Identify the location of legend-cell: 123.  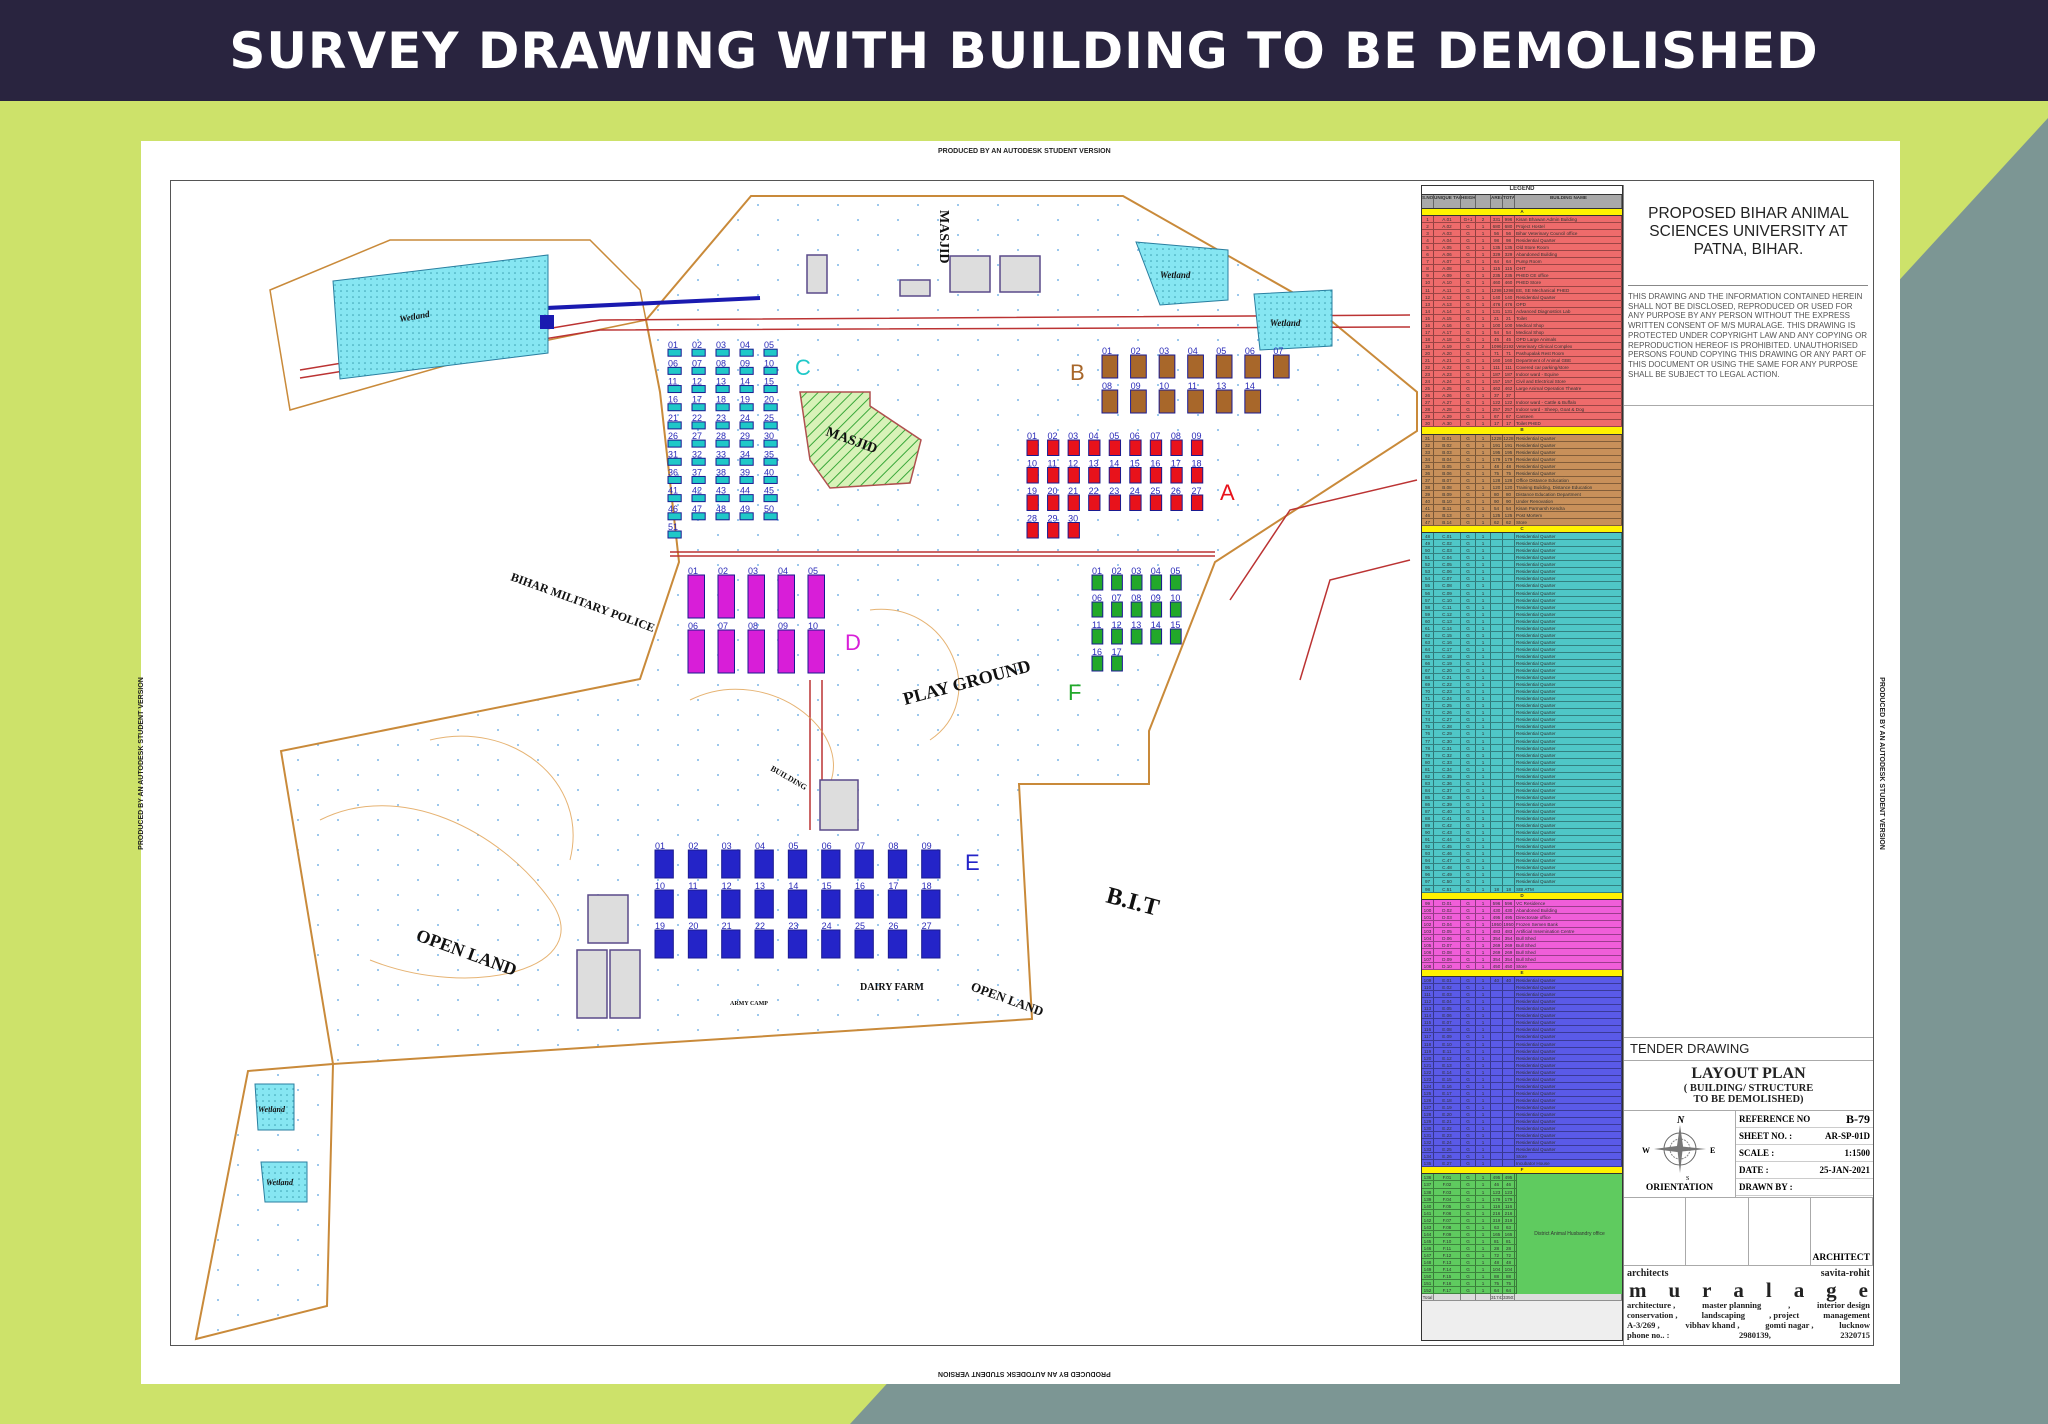
(1428, 1078).